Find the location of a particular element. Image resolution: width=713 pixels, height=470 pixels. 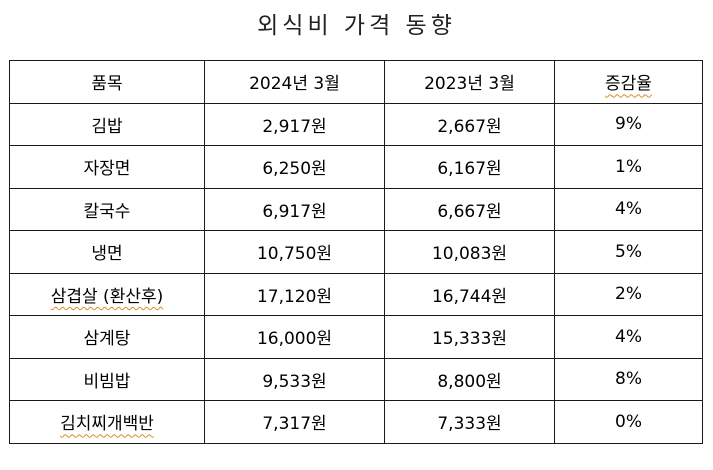

price-2024-cell: 7,317원 is located at coordinates (294, 422).